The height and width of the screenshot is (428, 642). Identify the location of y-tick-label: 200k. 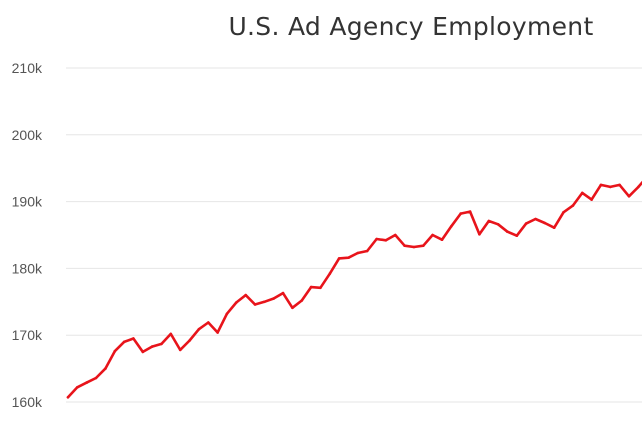
(27, 135).